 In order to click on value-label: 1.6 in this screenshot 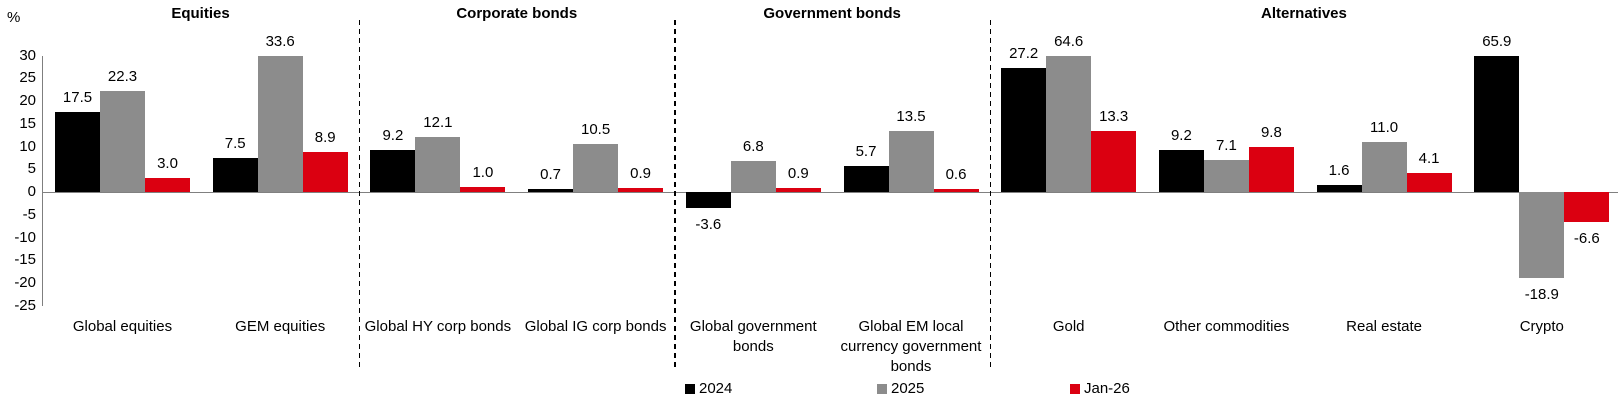, I will do `click(1339, 170)`.